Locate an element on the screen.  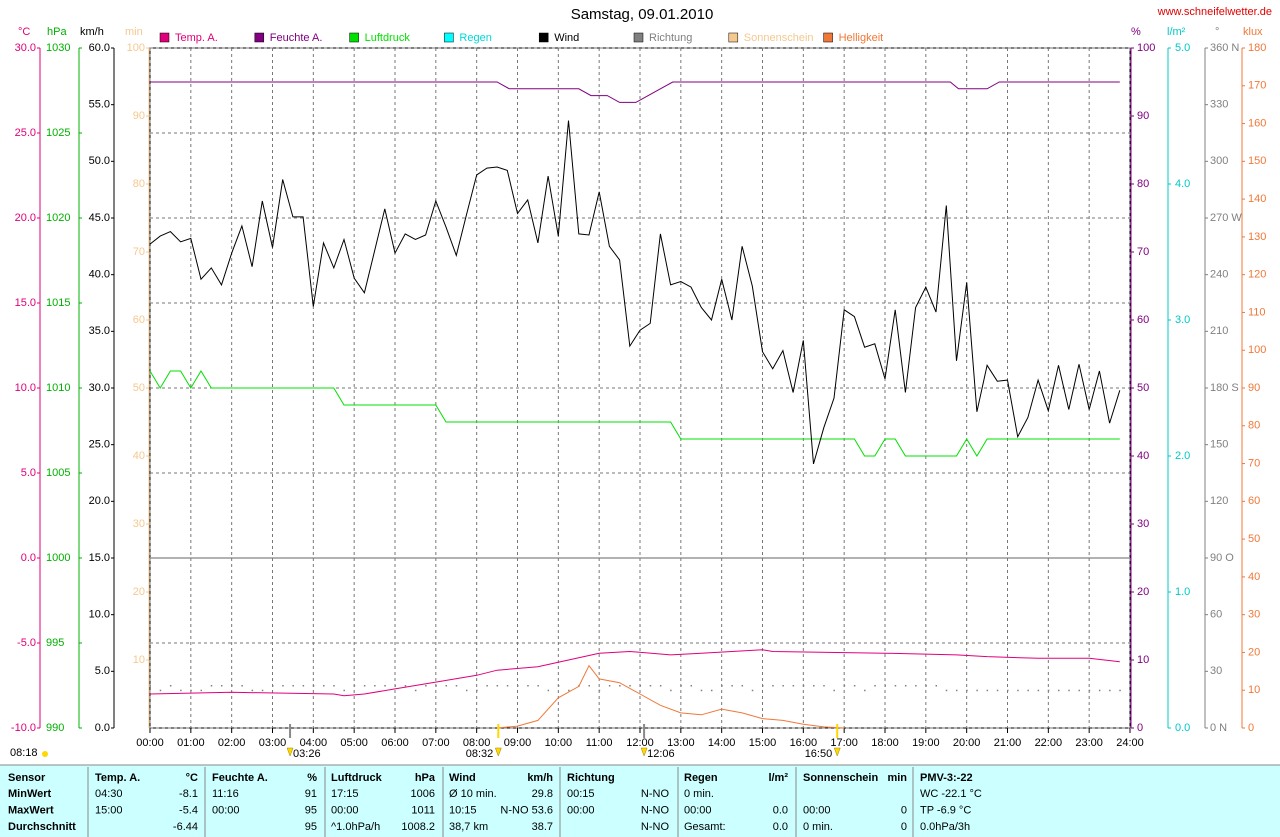
y-tick-label: 100 is located at coordinates (1146, 48).